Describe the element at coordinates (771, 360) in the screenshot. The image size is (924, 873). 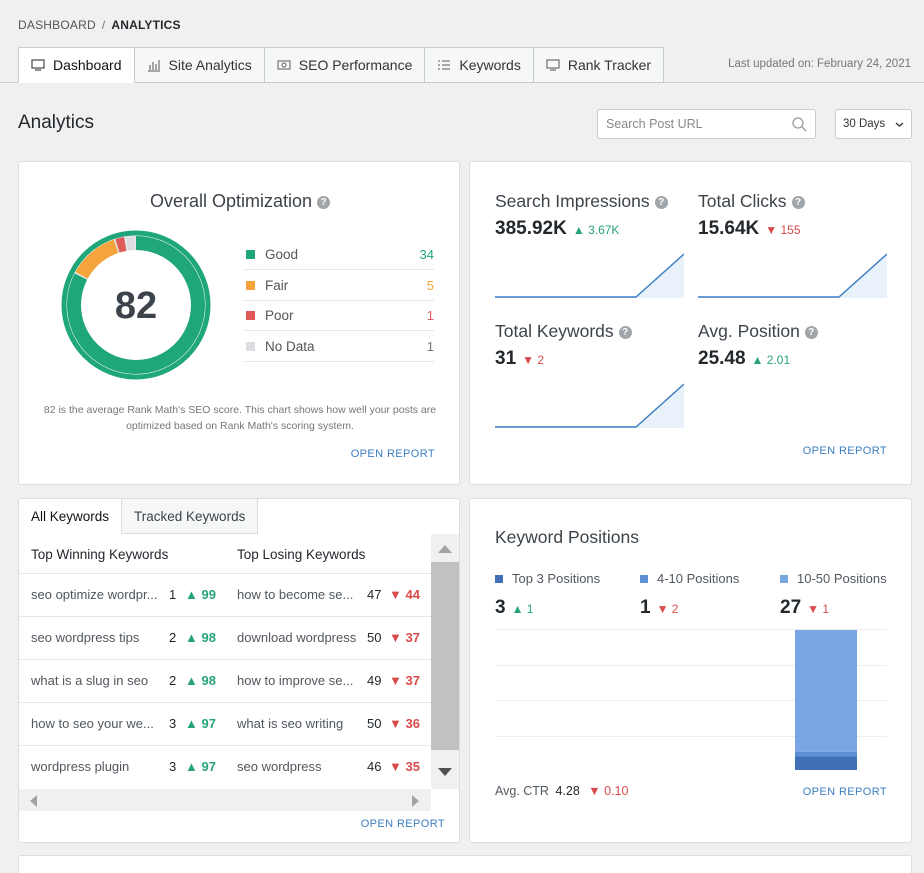
I see `stat-delta: ▲ 2.01` at that location.